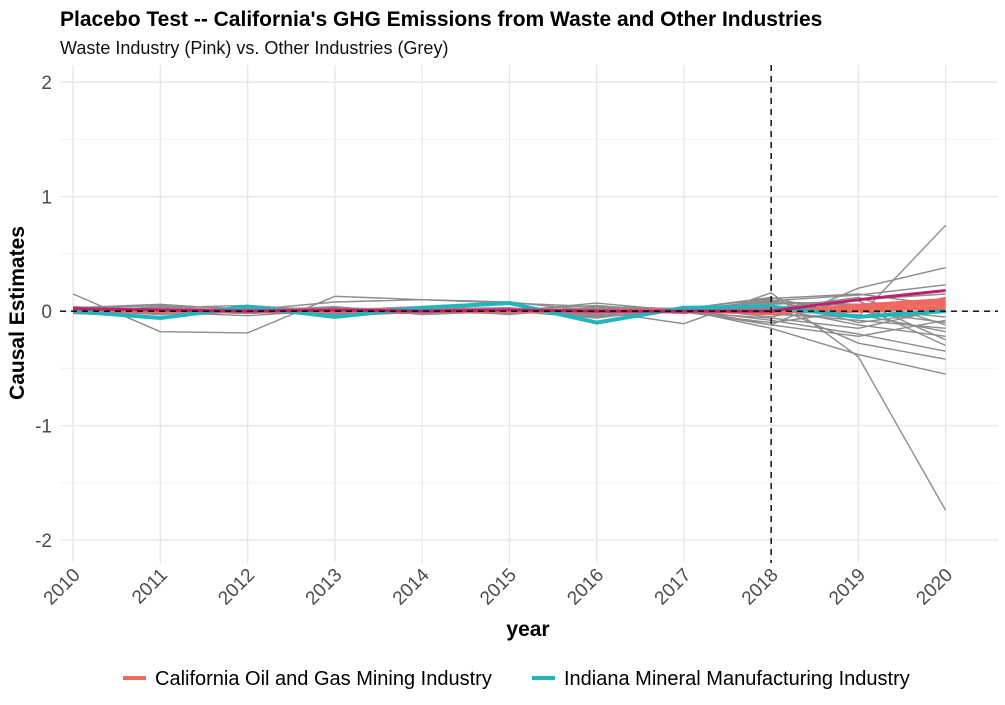  I want to click on y-tick-labels: -2 -1 0 1 2, so click(43, 312).